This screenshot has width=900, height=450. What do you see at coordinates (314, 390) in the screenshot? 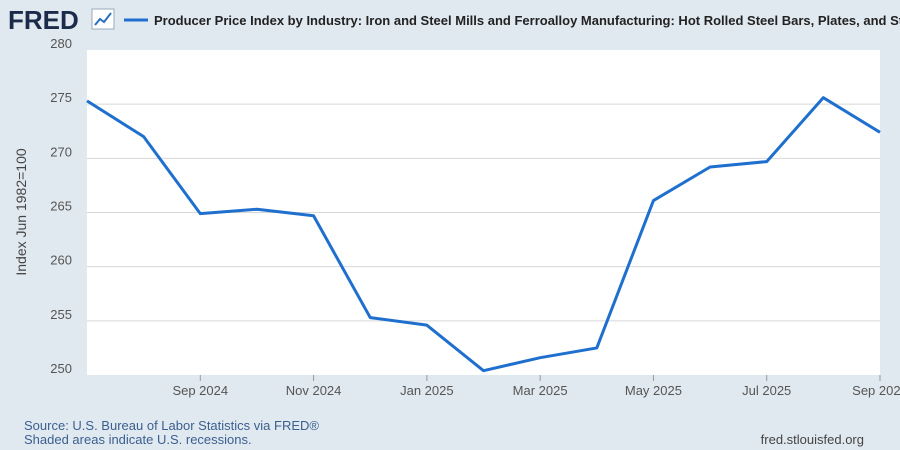
I see `x-tick-label: Nov 2024` at bounding box center [314, 390].